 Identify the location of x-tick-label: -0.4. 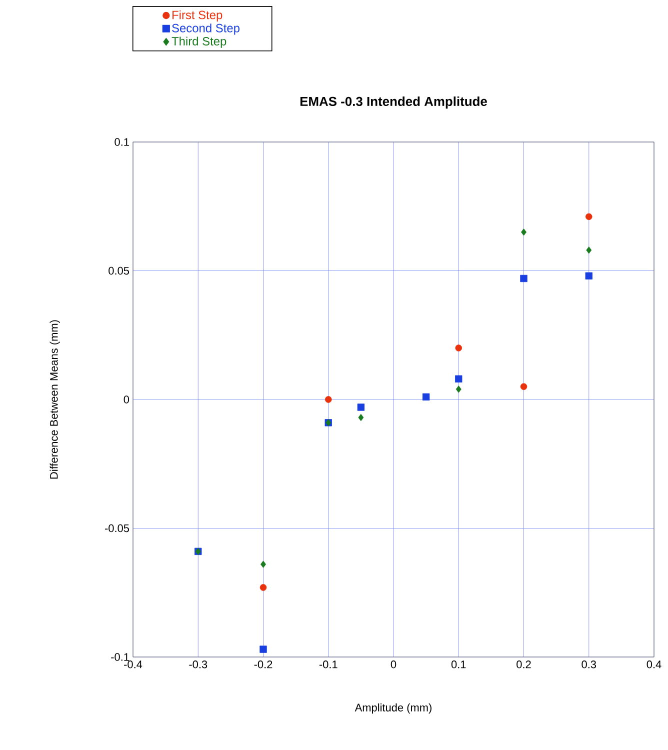
(133, 664).